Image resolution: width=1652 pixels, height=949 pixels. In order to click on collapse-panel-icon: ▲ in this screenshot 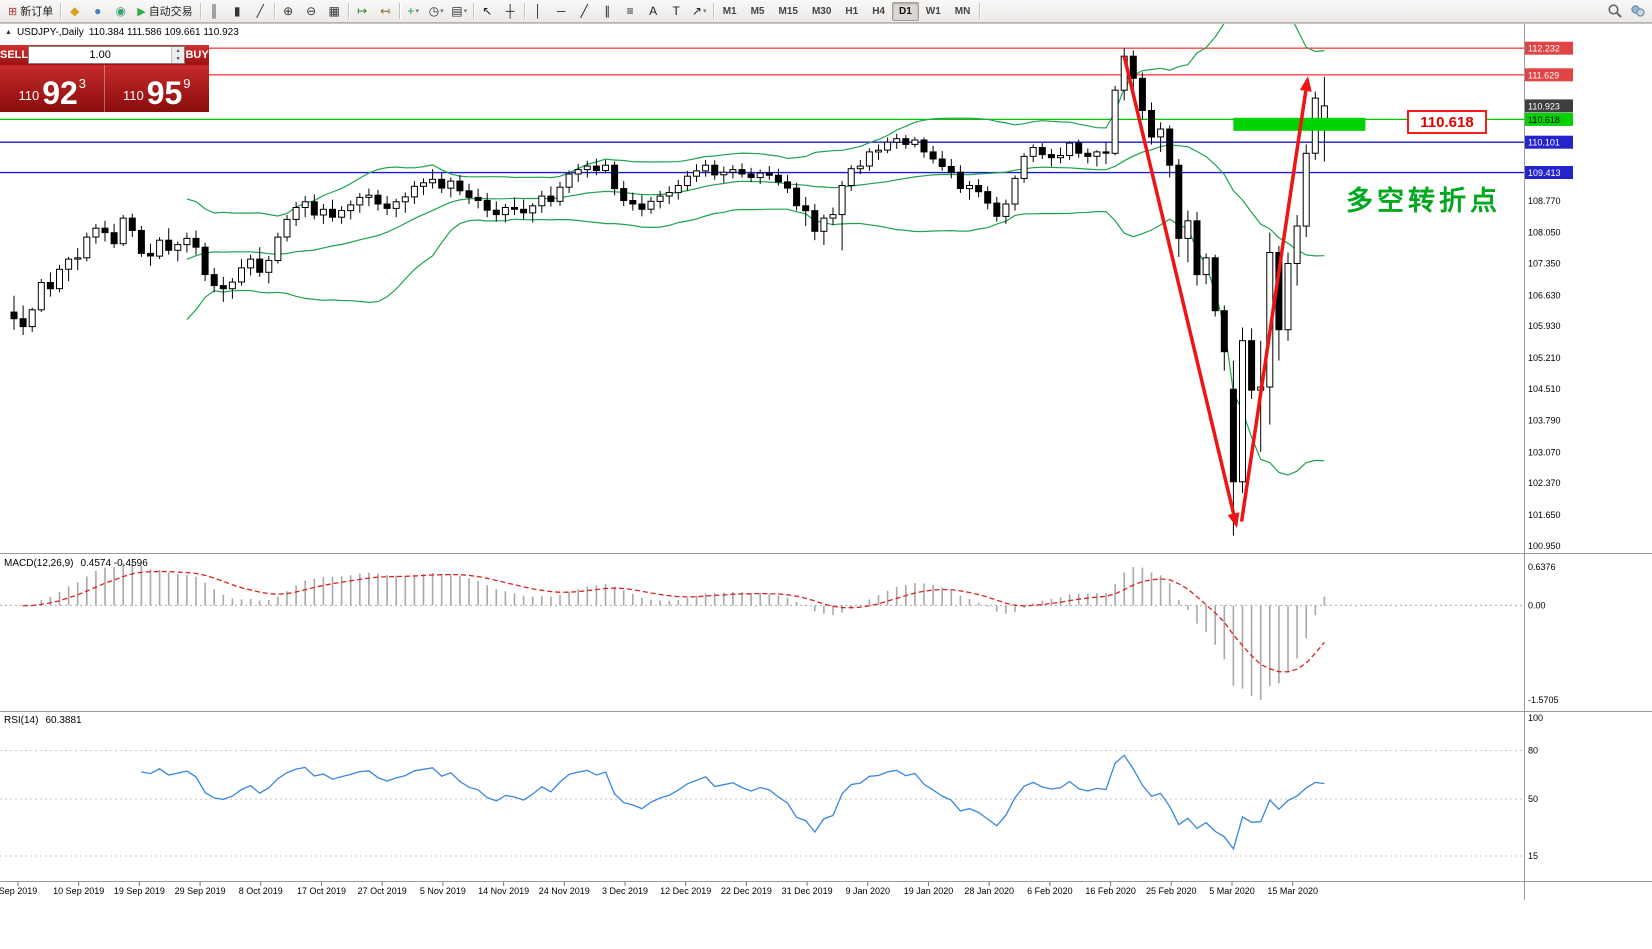, I will do `click(8, 32)`.